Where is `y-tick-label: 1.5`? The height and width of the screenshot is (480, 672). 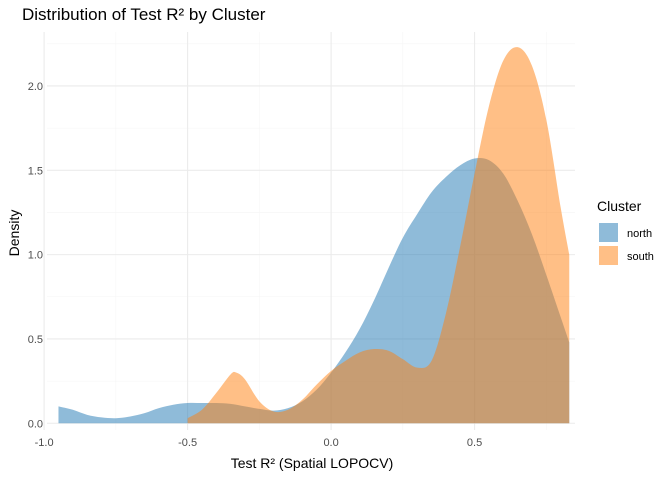
y-tick-label: 1.5 is located at coordinates (35, 171).